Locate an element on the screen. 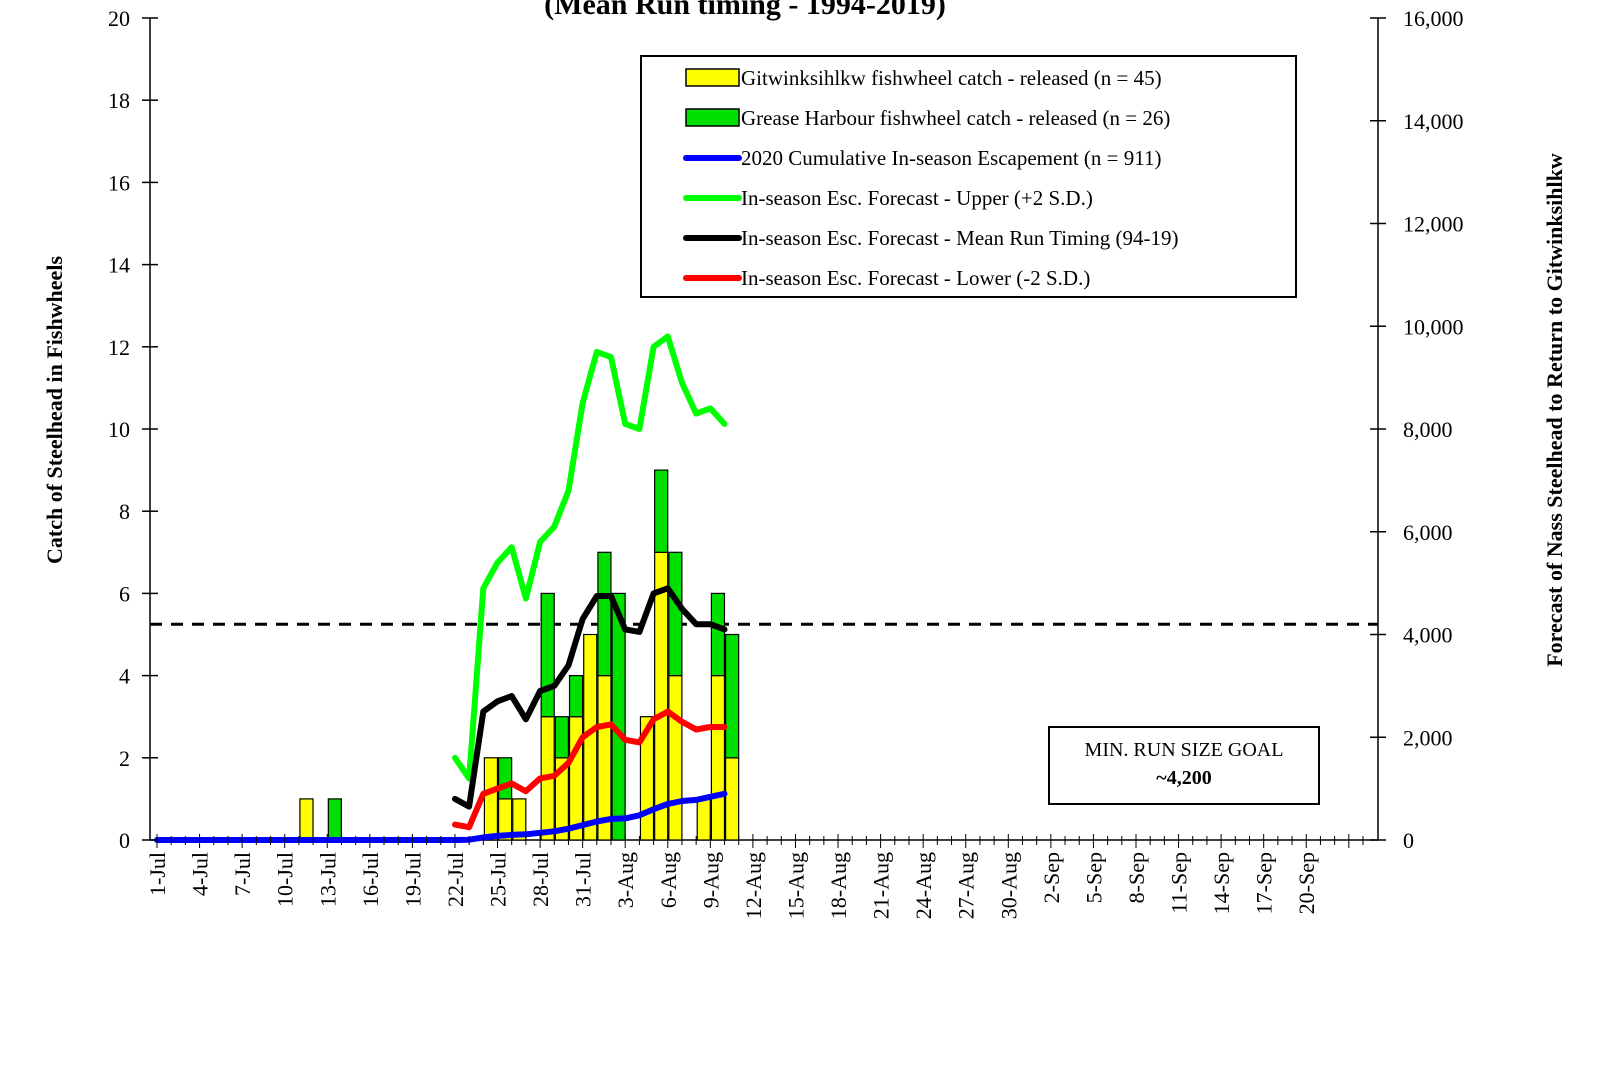  left-axis-title: Catch of Steelhead in Fishwheels is located at coordinates (54, 410).